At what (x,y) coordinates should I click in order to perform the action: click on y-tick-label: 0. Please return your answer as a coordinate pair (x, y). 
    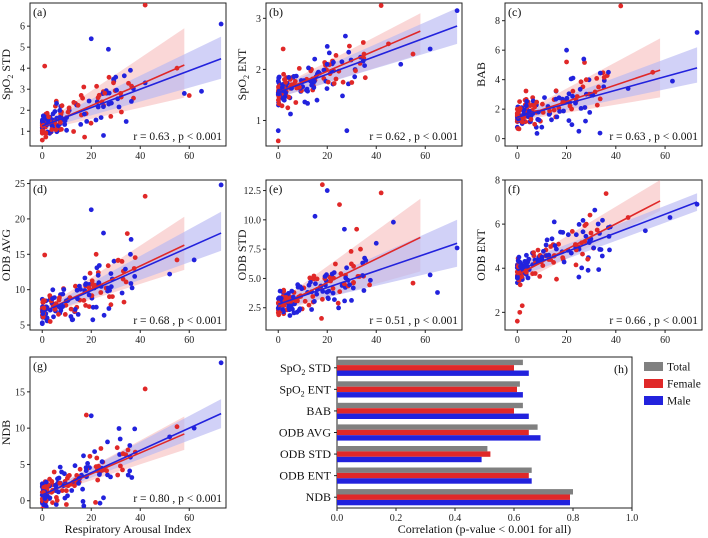
    Looking at the image, I should click on (497, 139).